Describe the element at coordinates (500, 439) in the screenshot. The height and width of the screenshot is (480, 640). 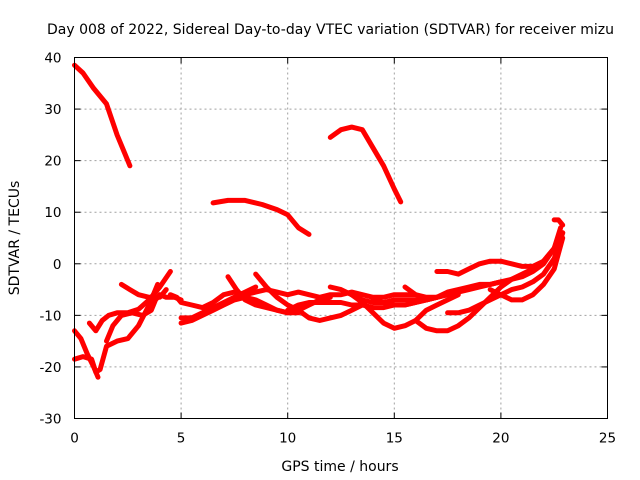
I see `x-tick-label: 20` at that location.